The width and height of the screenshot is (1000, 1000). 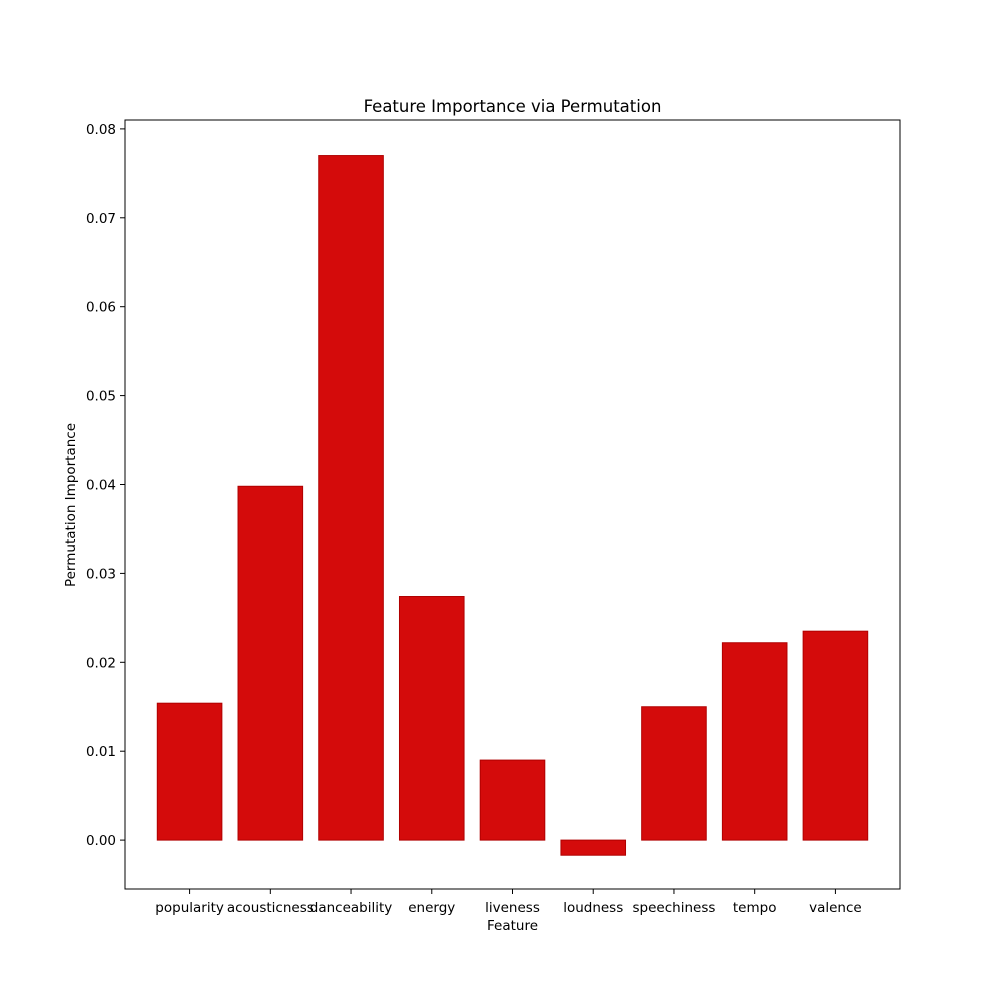 What do you see at coordinates (101, 397) in the screenshot?
I see `y-tick-label: 0.05` at bounding box center [101, 397].